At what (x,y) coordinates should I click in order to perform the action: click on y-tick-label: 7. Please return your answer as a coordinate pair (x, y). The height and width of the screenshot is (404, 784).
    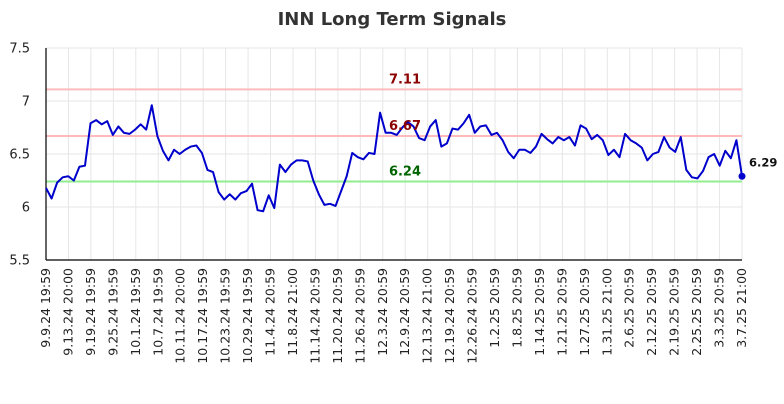
    Looking at the image, I should click on (26, 102).